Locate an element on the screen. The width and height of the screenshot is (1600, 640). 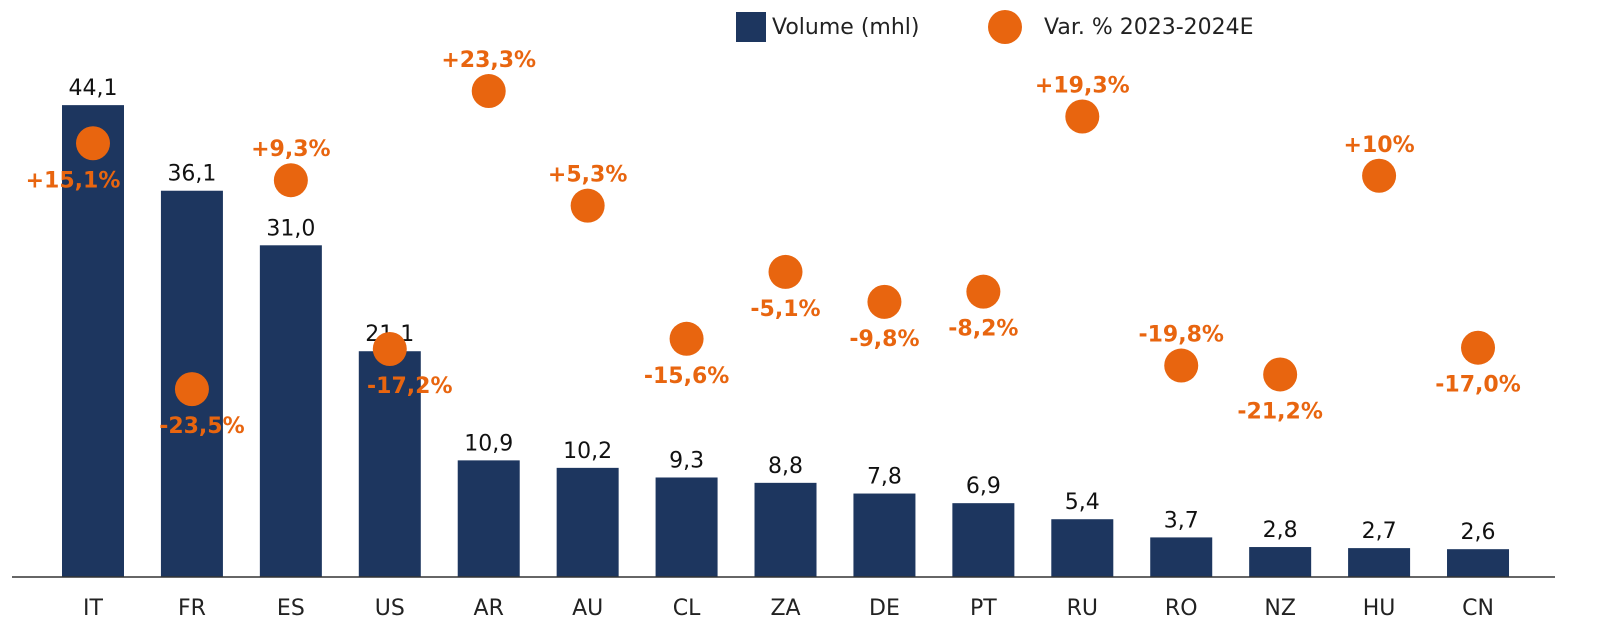
x-tick-label: CL is located at coordinates (687, 608).